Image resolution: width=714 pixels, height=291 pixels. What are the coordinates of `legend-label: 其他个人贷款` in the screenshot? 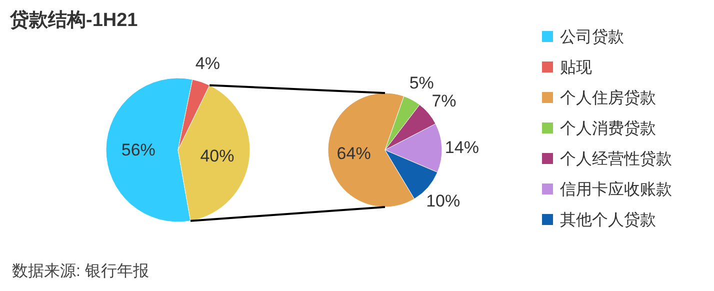 It's located at (608, 220).